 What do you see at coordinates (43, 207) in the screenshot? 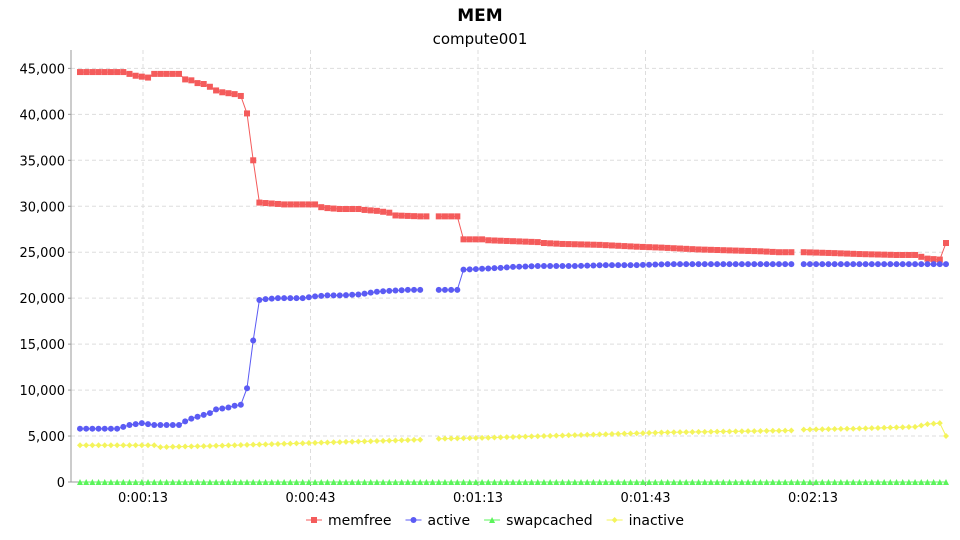
I see `y-tick-label: 30,000` at bounding box center [43, 207].